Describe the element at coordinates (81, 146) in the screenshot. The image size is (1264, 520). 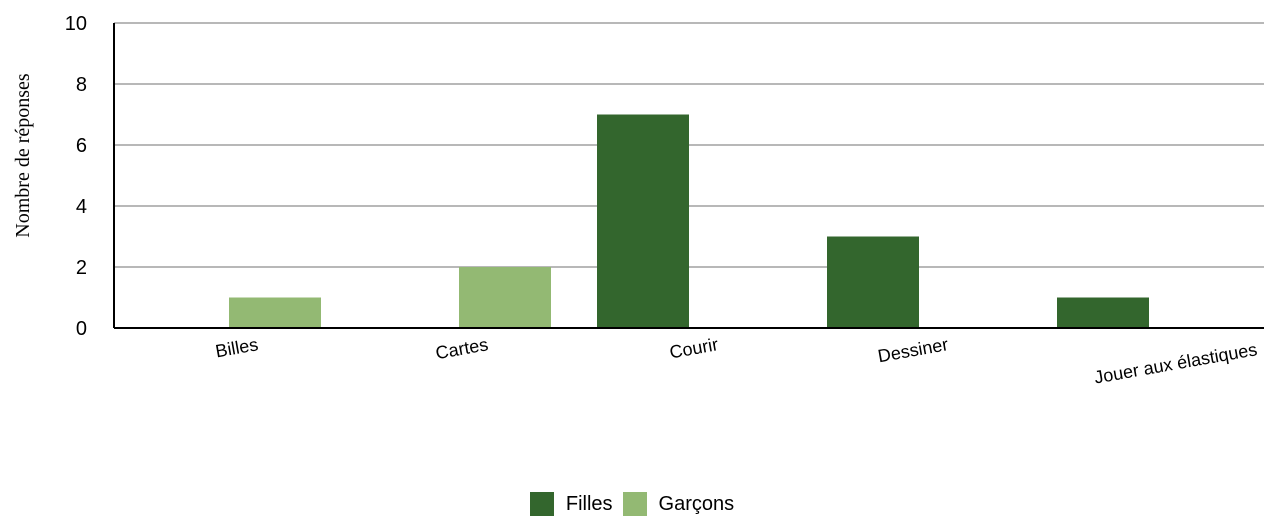
I see `y-tick-label: 6` at that location.